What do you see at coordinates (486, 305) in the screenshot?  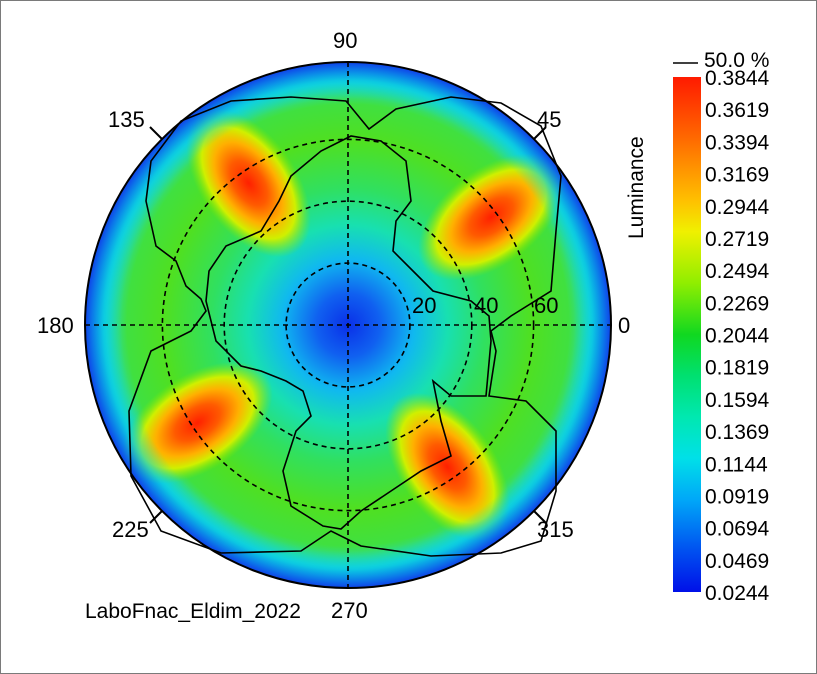 I see `radial-tick-40: 40` at bounding box center [486, 305].